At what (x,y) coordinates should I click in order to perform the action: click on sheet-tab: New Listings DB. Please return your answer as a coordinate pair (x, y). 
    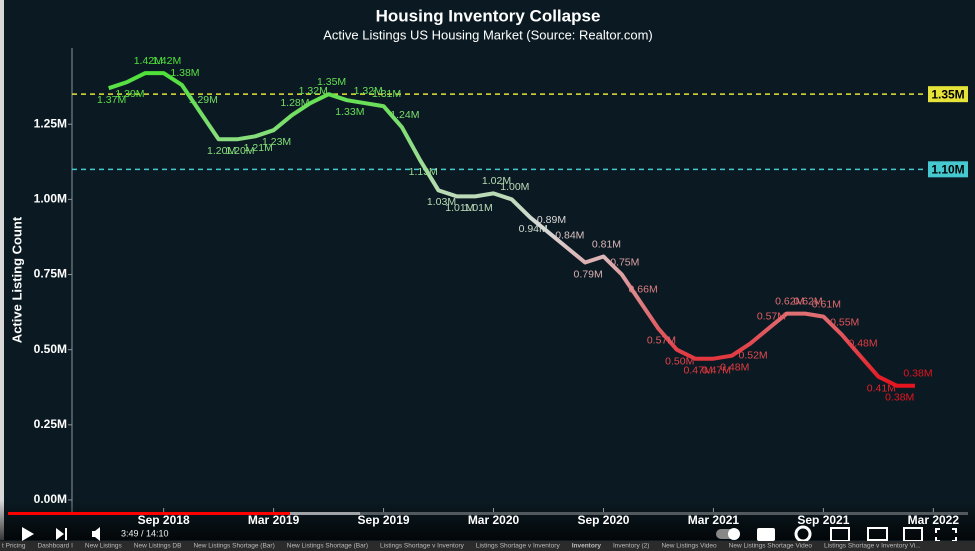
    Looking at the image, I should click on (158, 546).